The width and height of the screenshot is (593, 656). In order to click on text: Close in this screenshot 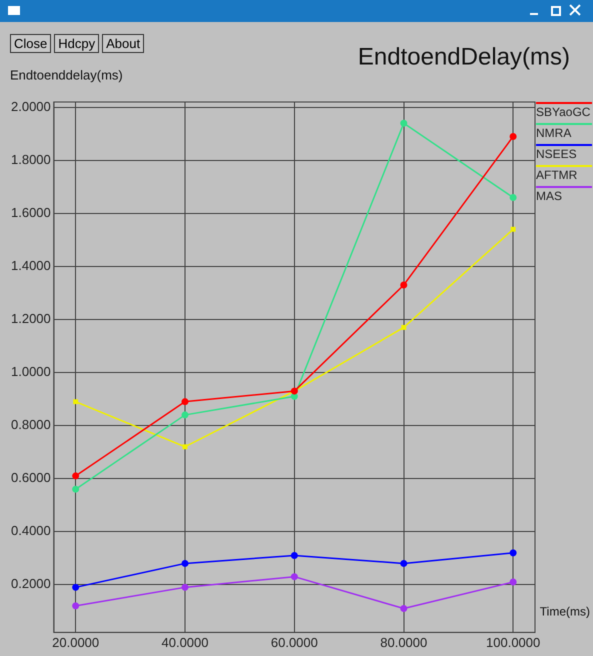, I will do `click(31, 43)`.